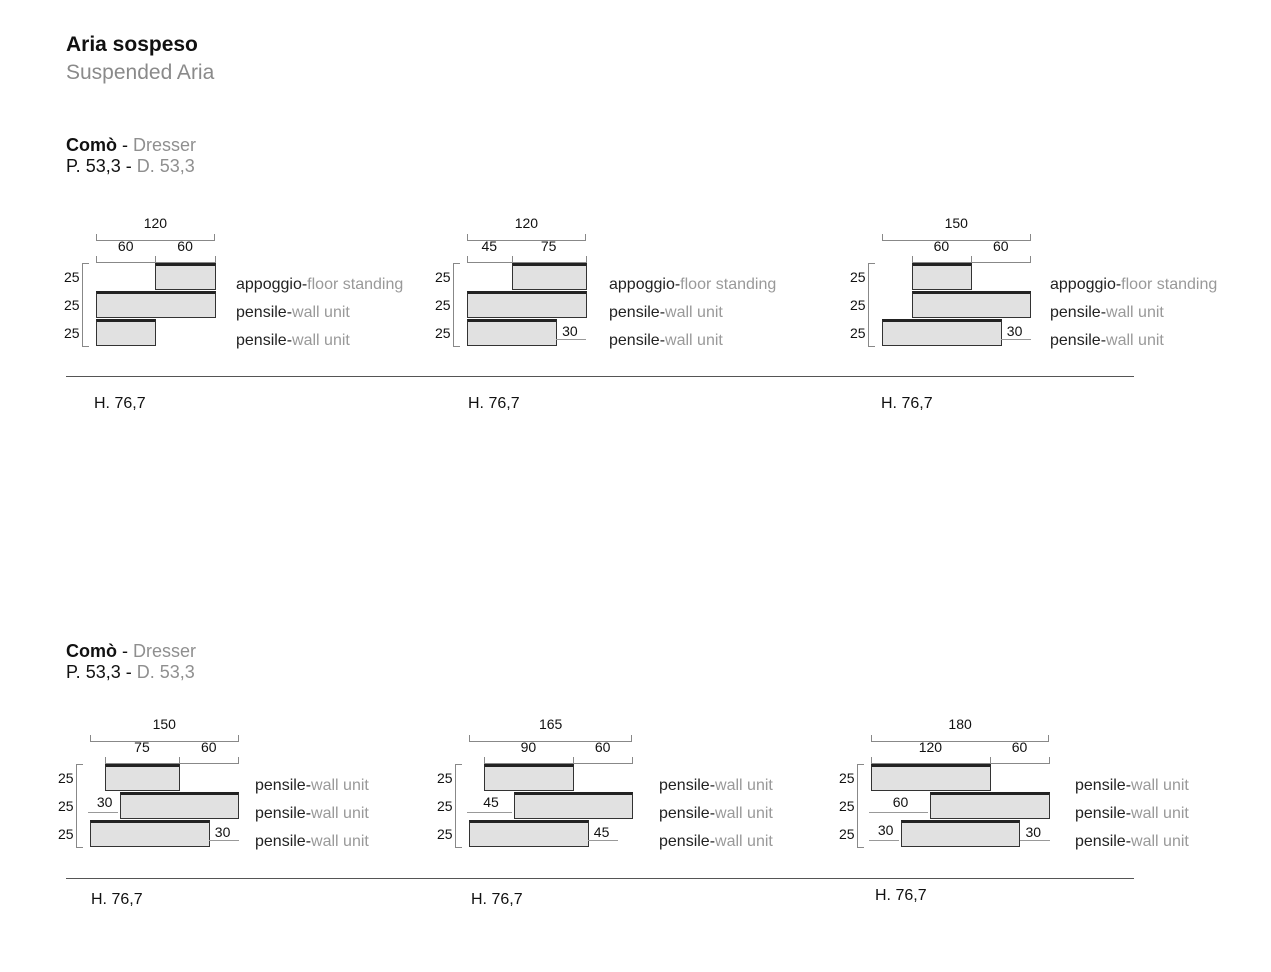 This screenshot has height=972, width=1271. I want to click on section-2-heading: Comò - Dresser P. 53,3 - D. 53,3, so click(131, 661).